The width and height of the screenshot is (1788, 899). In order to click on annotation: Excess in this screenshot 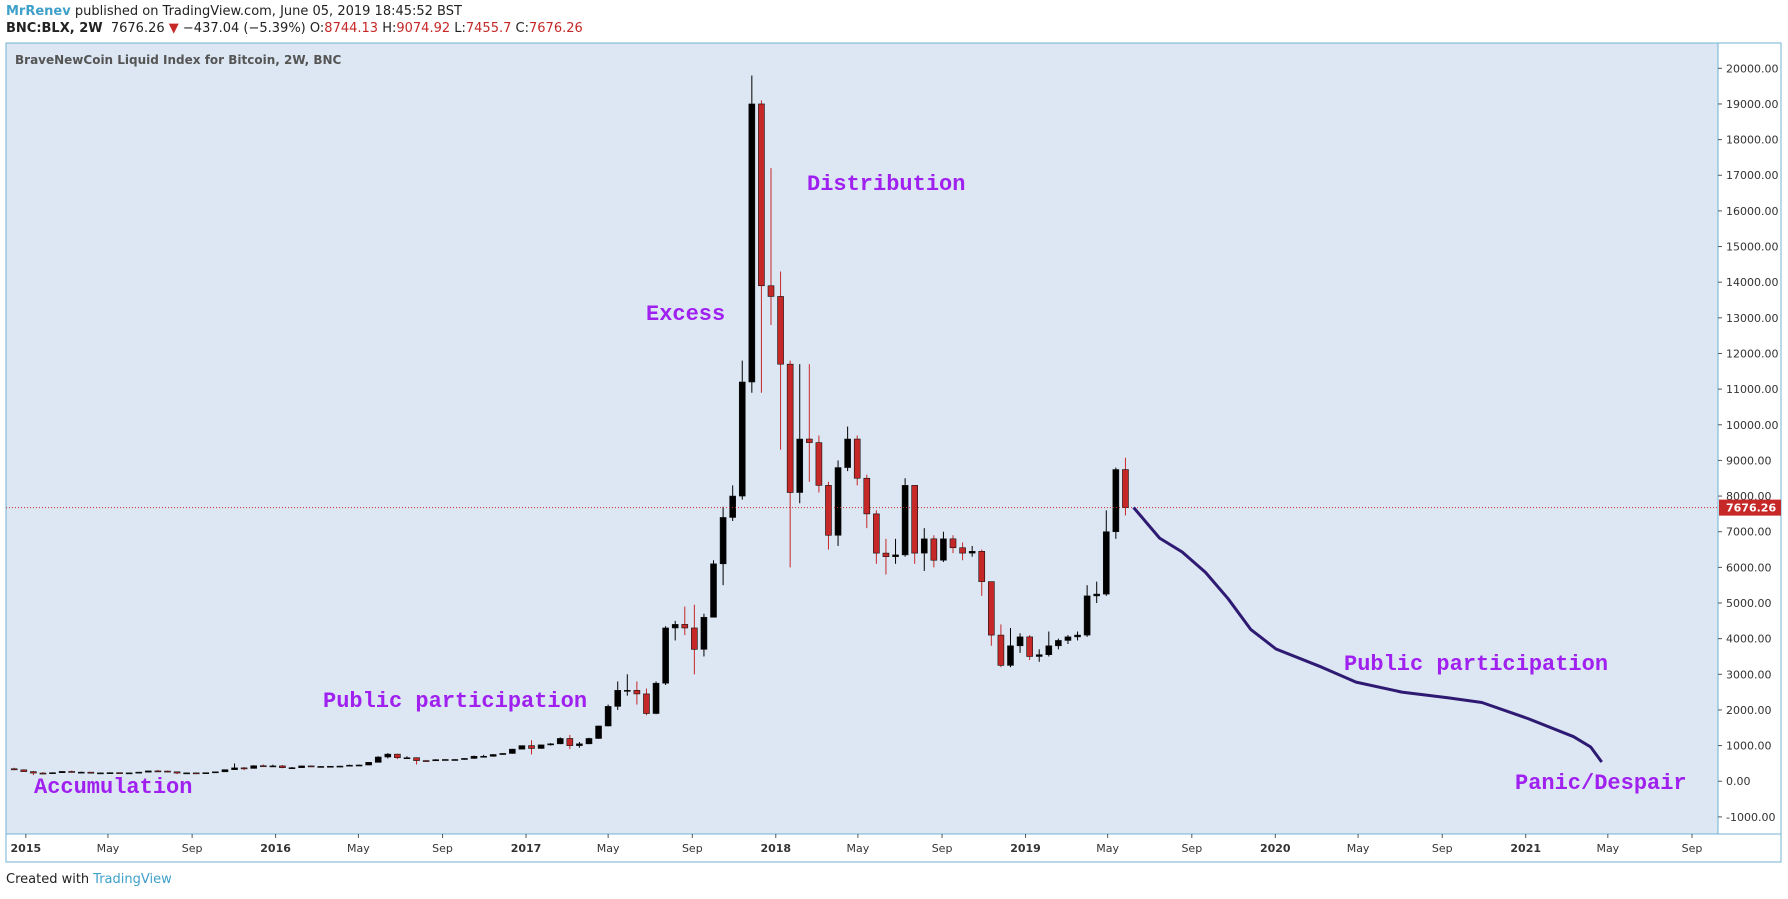, I will do `click(685, 314)`.